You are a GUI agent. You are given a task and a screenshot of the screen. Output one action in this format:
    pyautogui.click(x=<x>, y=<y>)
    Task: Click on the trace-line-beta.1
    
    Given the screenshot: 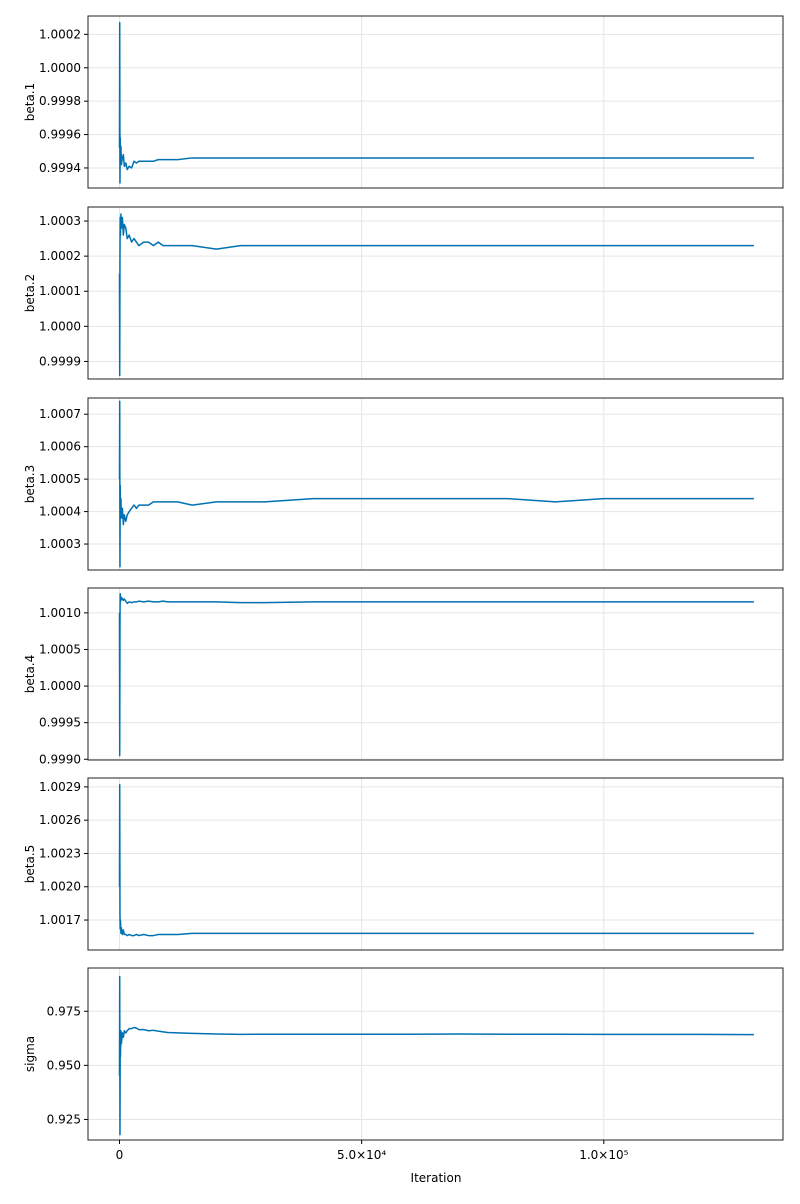 What is the action you would take?
    pyautogui.click(x=436, y=102)
    